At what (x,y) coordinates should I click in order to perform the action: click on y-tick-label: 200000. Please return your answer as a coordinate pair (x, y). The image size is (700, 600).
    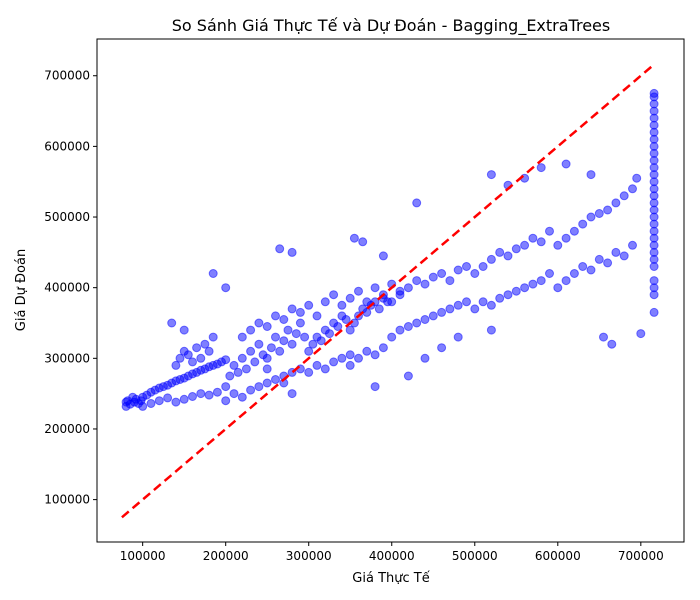
    Looking at the image, I should click on (67, 429).